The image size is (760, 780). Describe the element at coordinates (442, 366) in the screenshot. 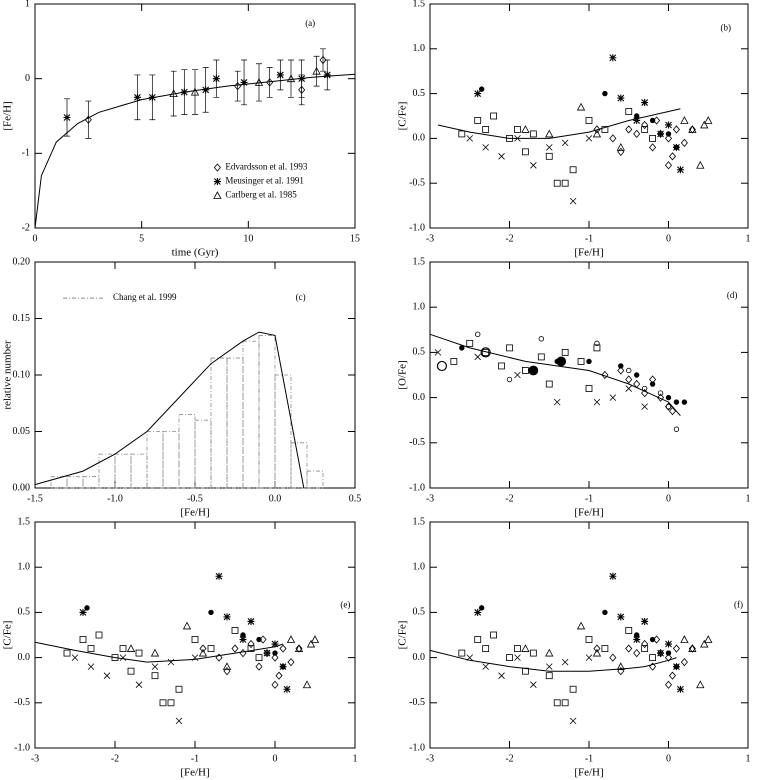

I see `big-circle-marker` at that location.